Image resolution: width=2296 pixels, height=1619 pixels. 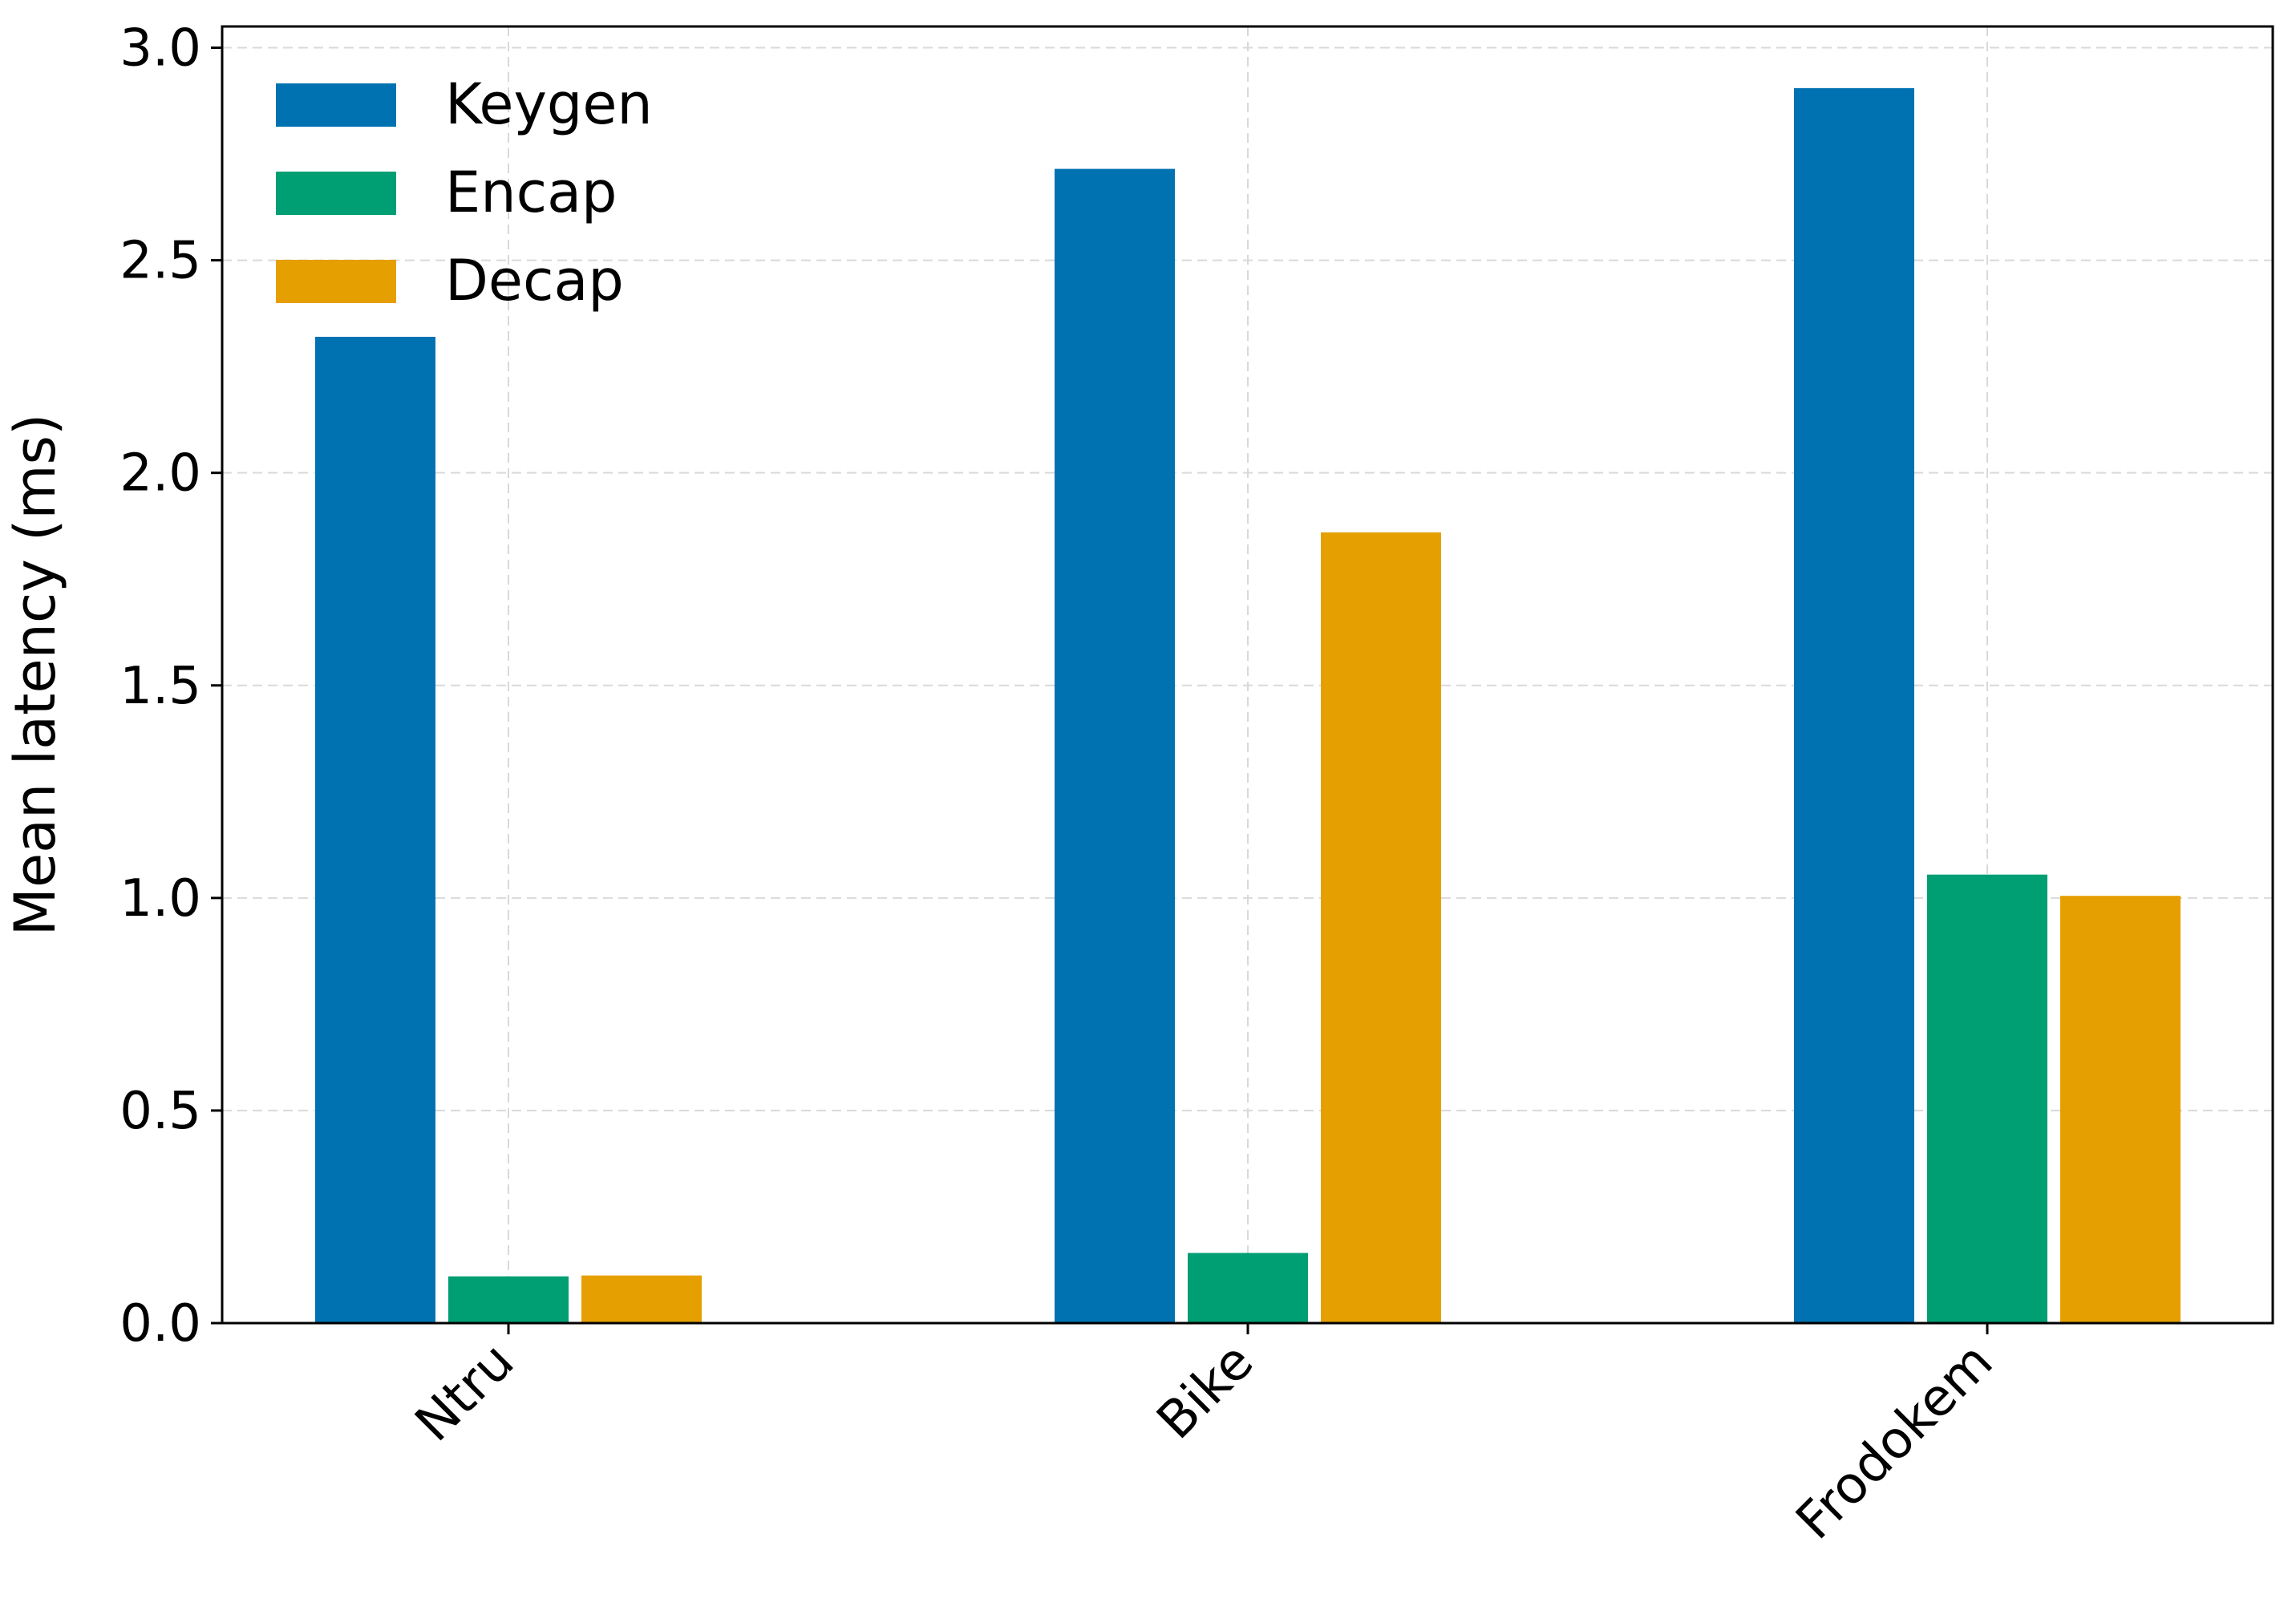 I want to click on legend: Keygen Encap Decap, so click(x=465, y=192).